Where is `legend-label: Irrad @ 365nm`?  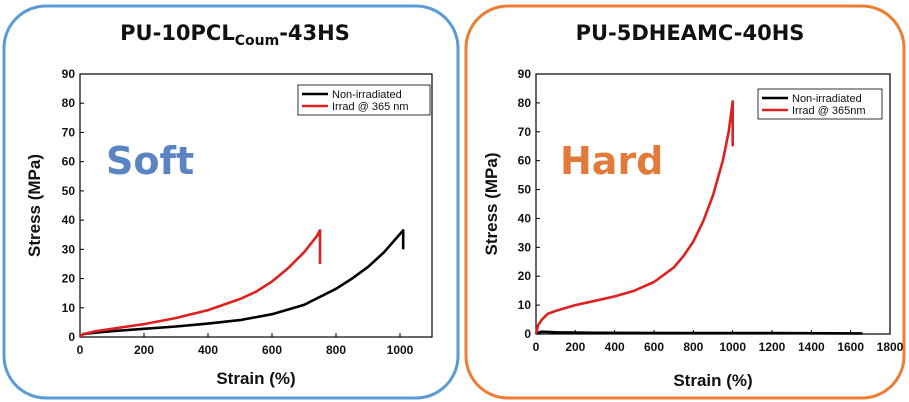
legend-label: Irrad @ 365nm is located at coordinates (829, 111).